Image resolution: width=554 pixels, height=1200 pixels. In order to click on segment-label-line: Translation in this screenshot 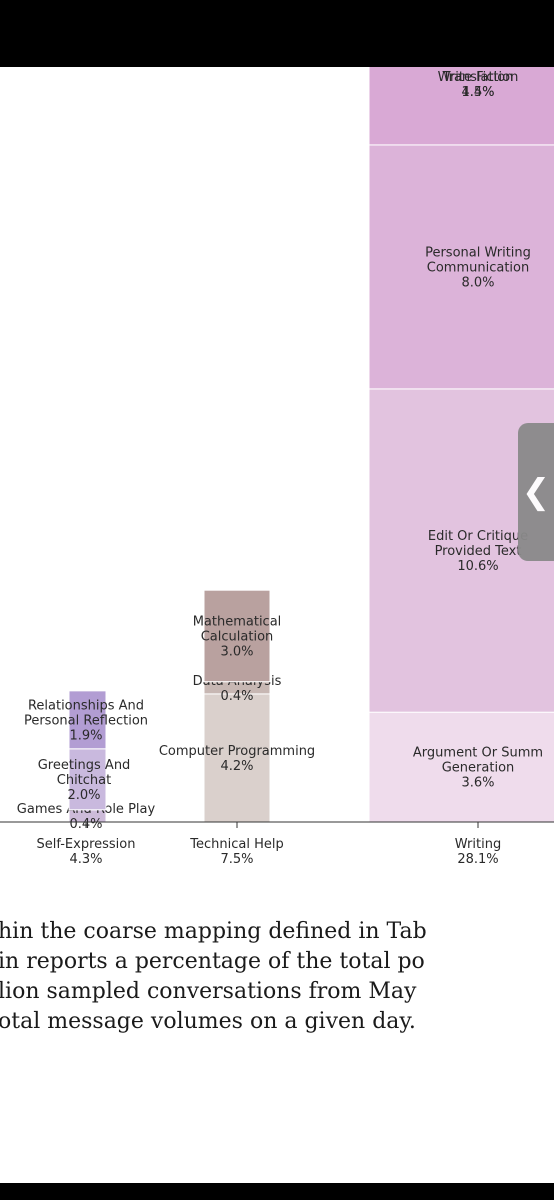, I will do `click(478, 77)`.